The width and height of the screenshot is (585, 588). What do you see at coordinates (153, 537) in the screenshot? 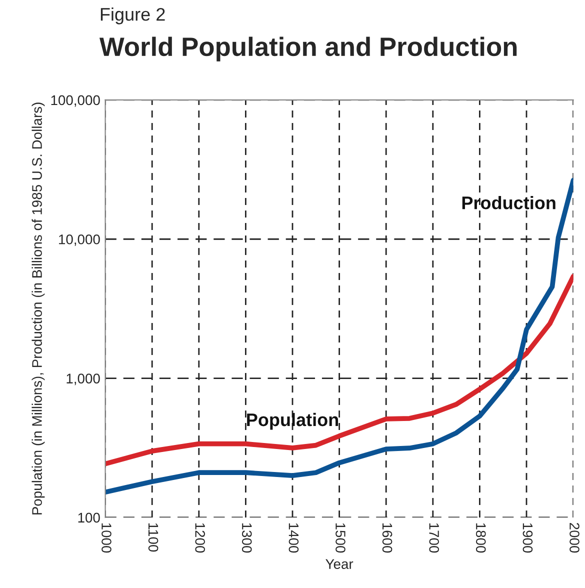
I see `x-tick-label: 1100` at bounding box center [153, 537].